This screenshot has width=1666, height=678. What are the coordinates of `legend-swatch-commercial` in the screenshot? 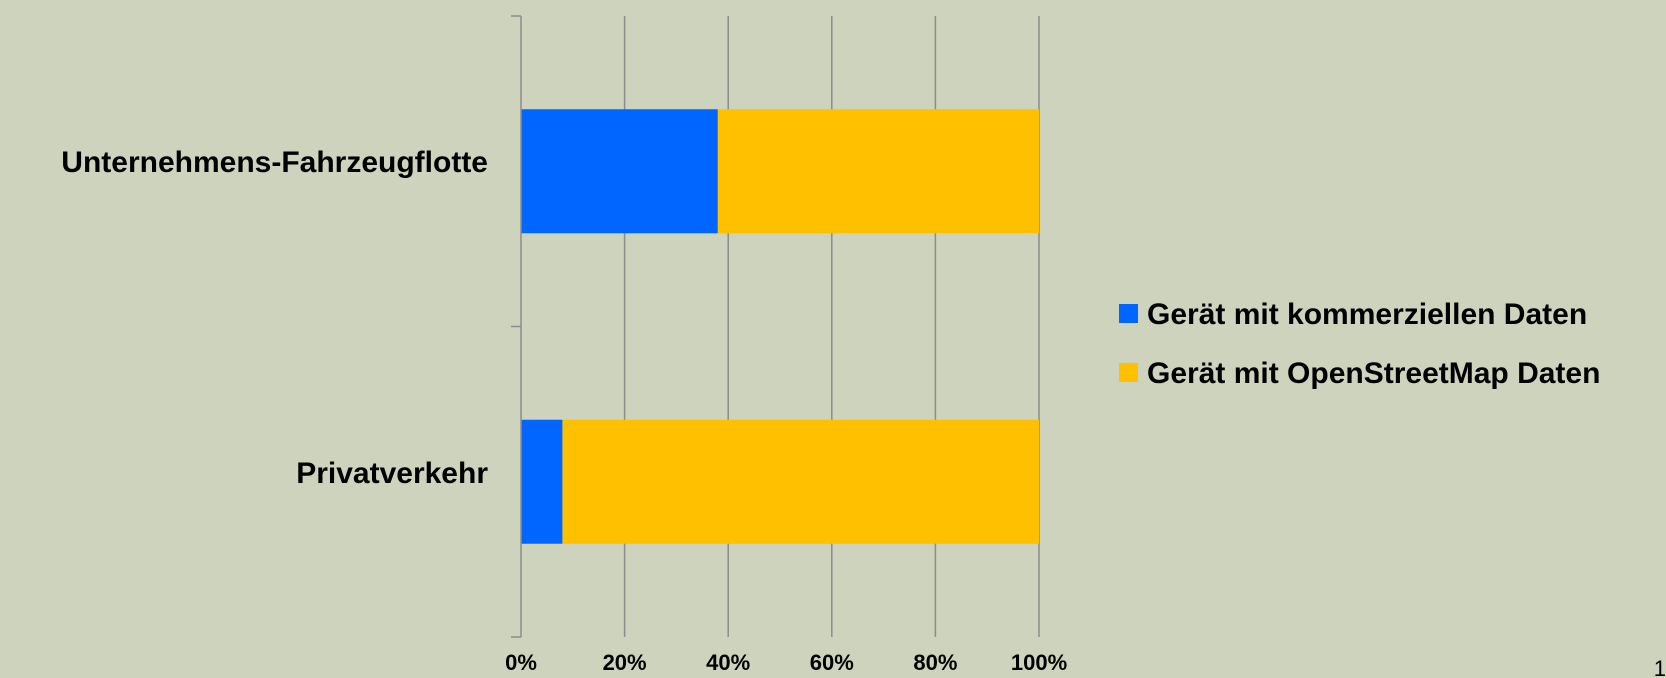 It's located at (1128, 313).